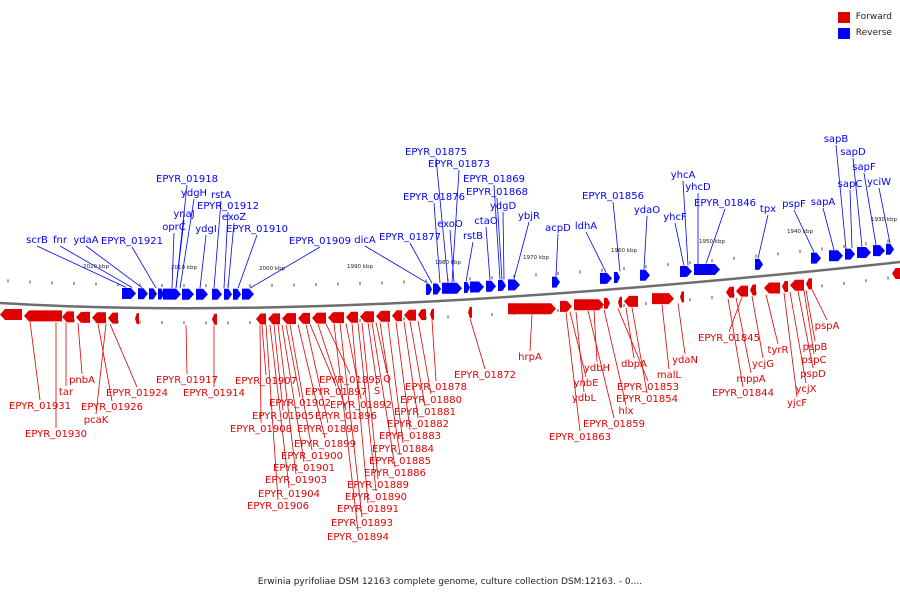 This screenshot has height=600, width=900. Describe the element at coordinates (459, 164) in the screenshot. I see `reverse-gene-label: EPYR_01873` at that location.